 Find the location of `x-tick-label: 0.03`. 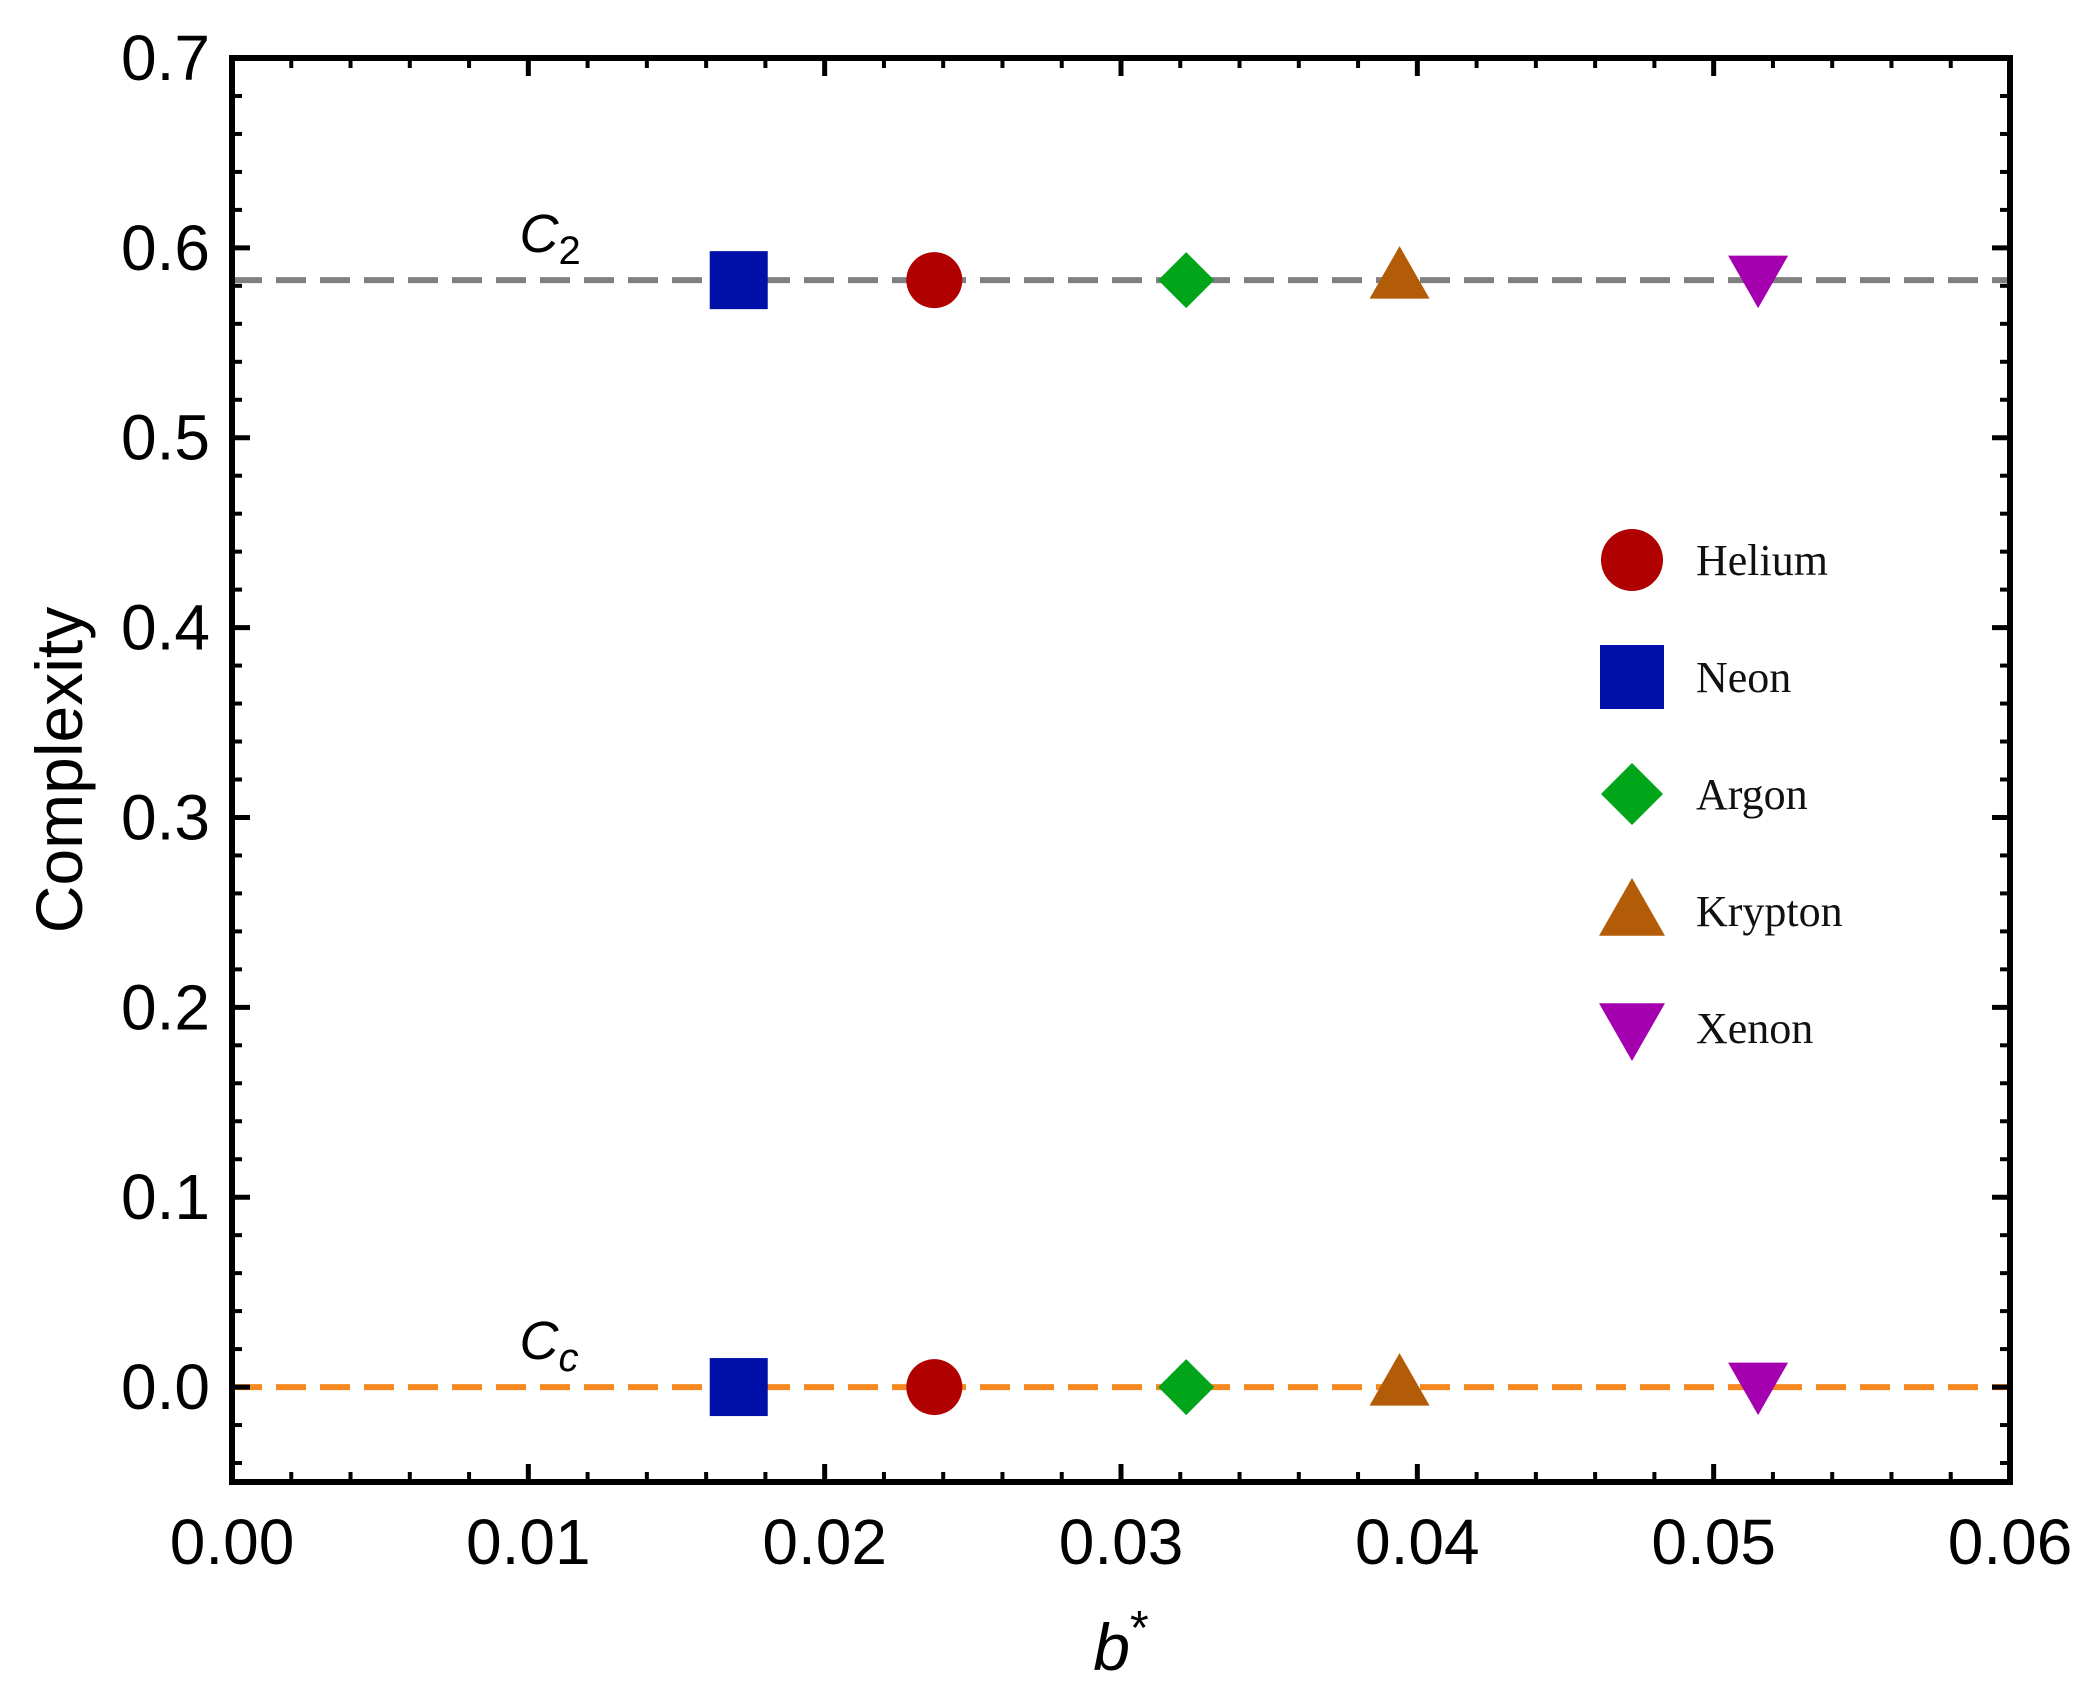

x-tick-label: 0.03 is located at coordinates (1121, 1542).